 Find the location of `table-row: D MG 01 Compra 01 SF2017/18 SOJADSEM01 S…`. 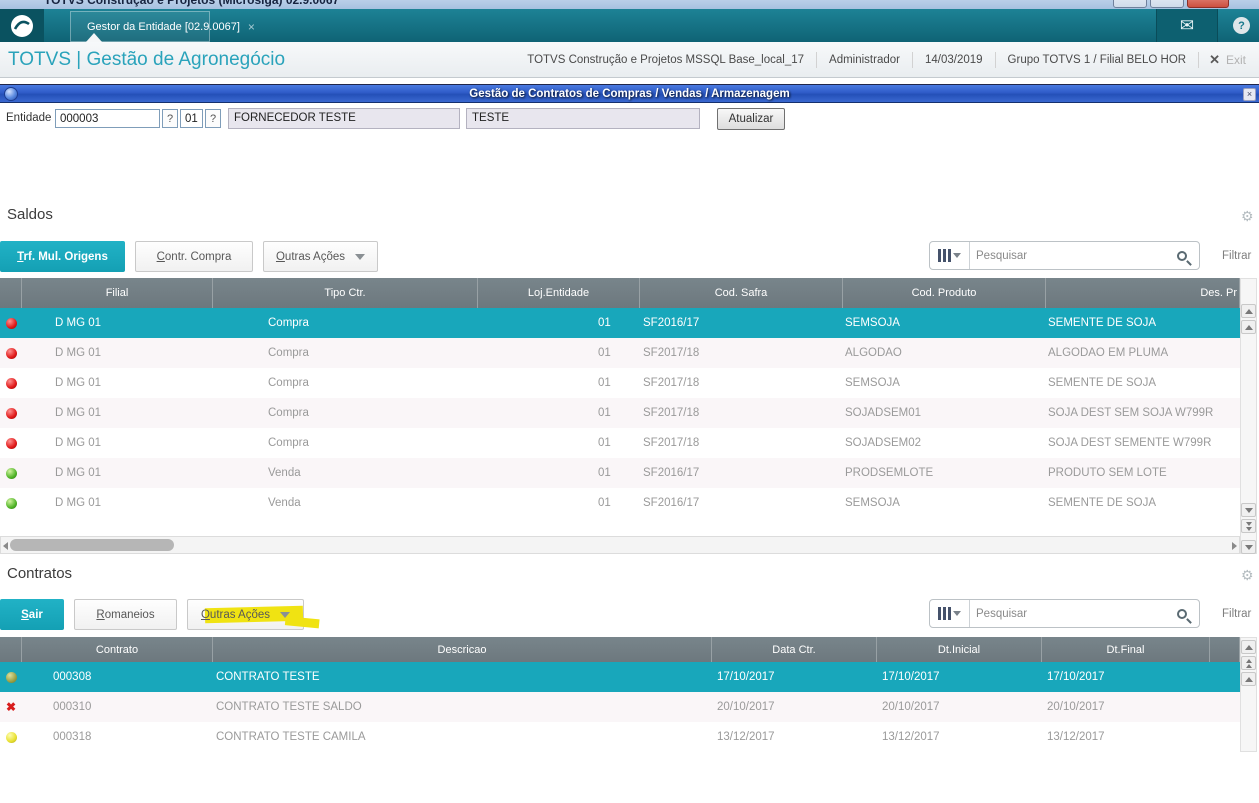

table-row: D MG 01 Compra 01 SF2017/18 SOJADSEM01 S… is located at coordinates (620, 413).